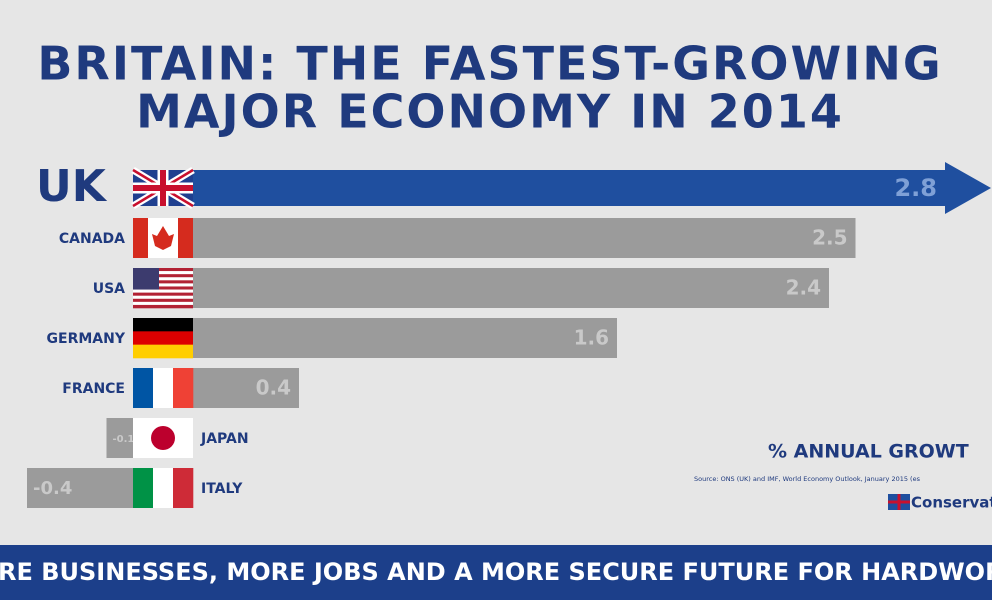 The image size is (992, 600). What do you see at coordinates (72, 186) in the screenshot?
I see `category-label: UK` at bounding box center [72, 186].